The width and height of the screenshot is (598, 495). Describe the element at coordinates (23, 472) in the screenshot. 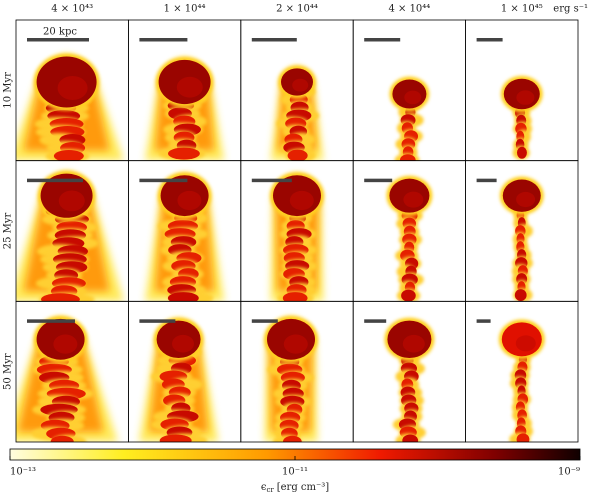

I see `colorbar-tick-label: 10⁻¹³` at that location.